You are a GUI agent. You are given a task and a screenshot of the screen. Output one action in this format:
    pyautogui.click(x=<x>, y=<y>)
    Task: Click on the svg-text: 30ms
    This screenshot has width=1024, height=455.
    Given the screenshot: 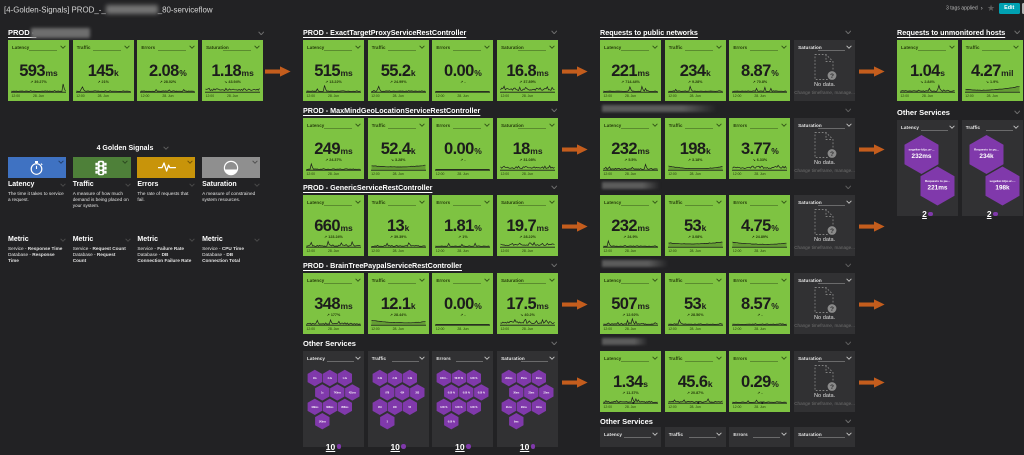 What is the action you would take?
    pyautogui.click(x=516, y=394)
    